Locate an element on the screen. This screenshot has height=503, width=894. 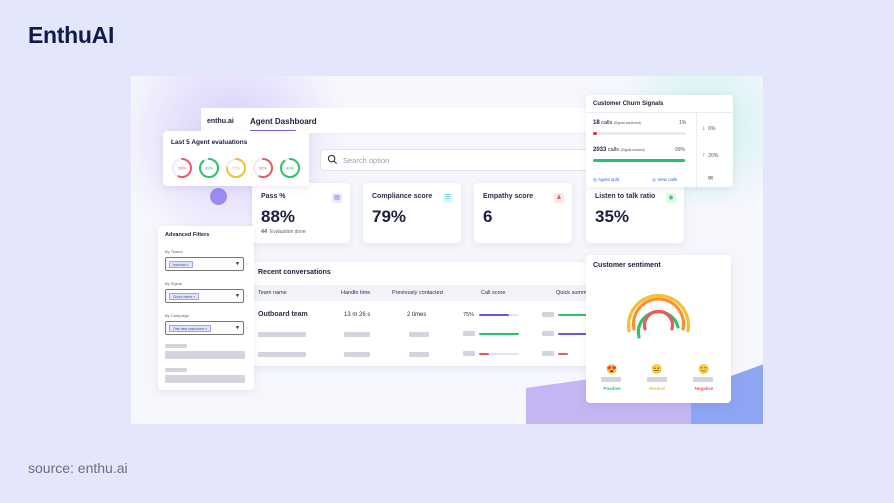
sentiment-label: Negative is located at coordinates (704, 388).